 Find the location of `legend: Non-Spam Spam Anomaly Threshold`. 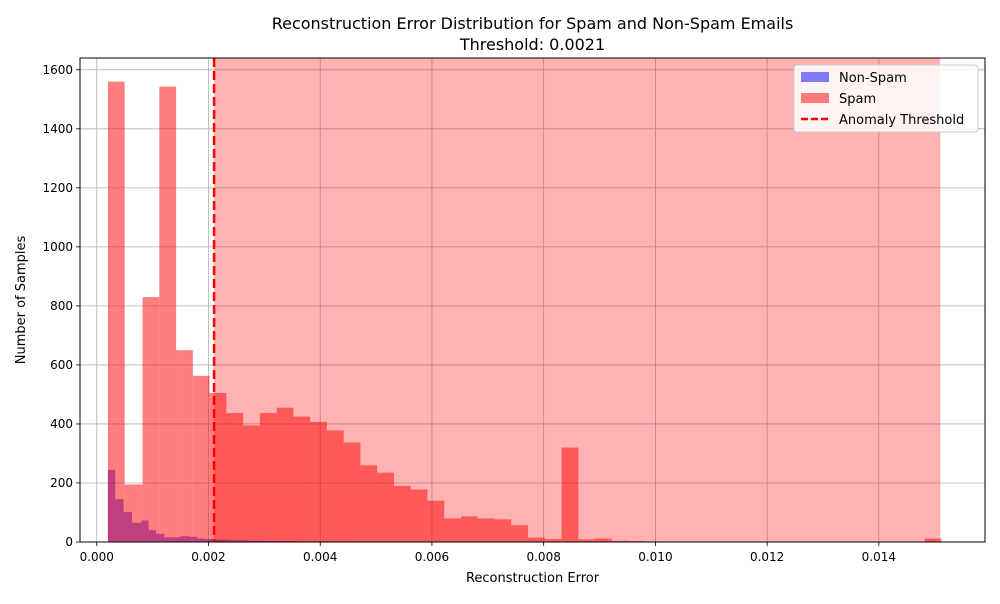

legend: Non-Spam Spam Anomaly Threshold is located at coordinates (886, 98).